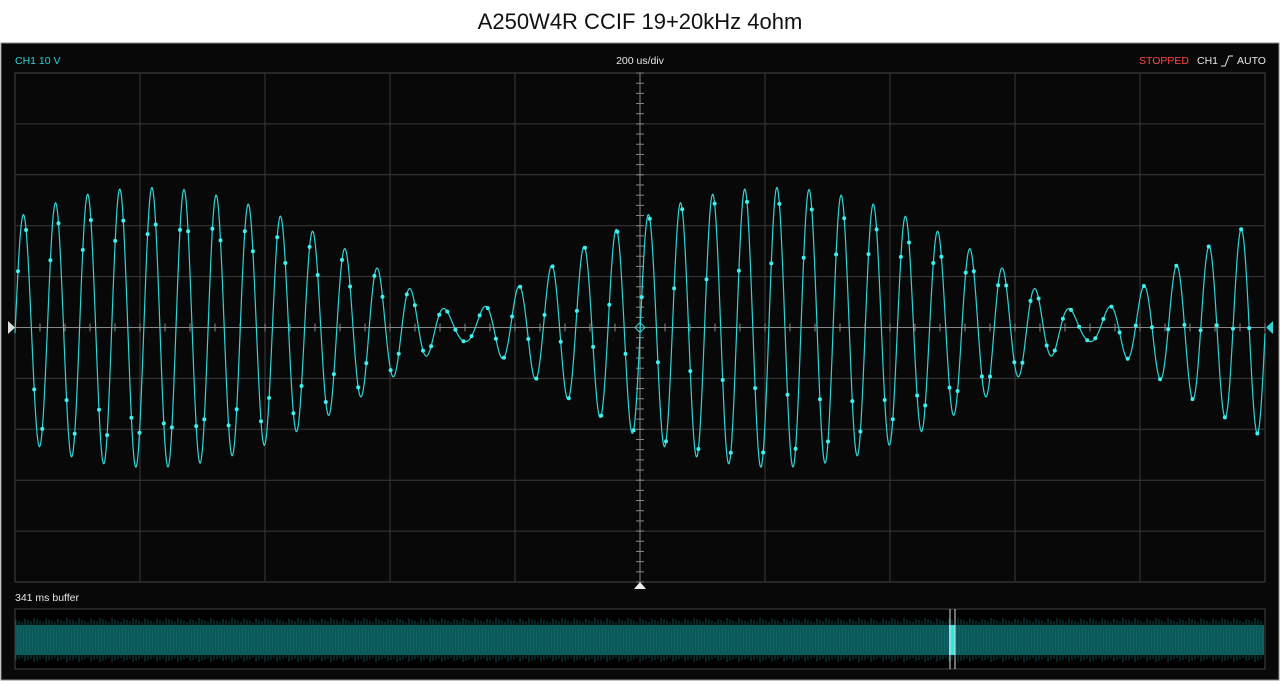  Describe the element at coordinates (640, 21) in the screenshot. I see `page-title: A250W4R CCIF 19+20kHz 4ohm` at that location.